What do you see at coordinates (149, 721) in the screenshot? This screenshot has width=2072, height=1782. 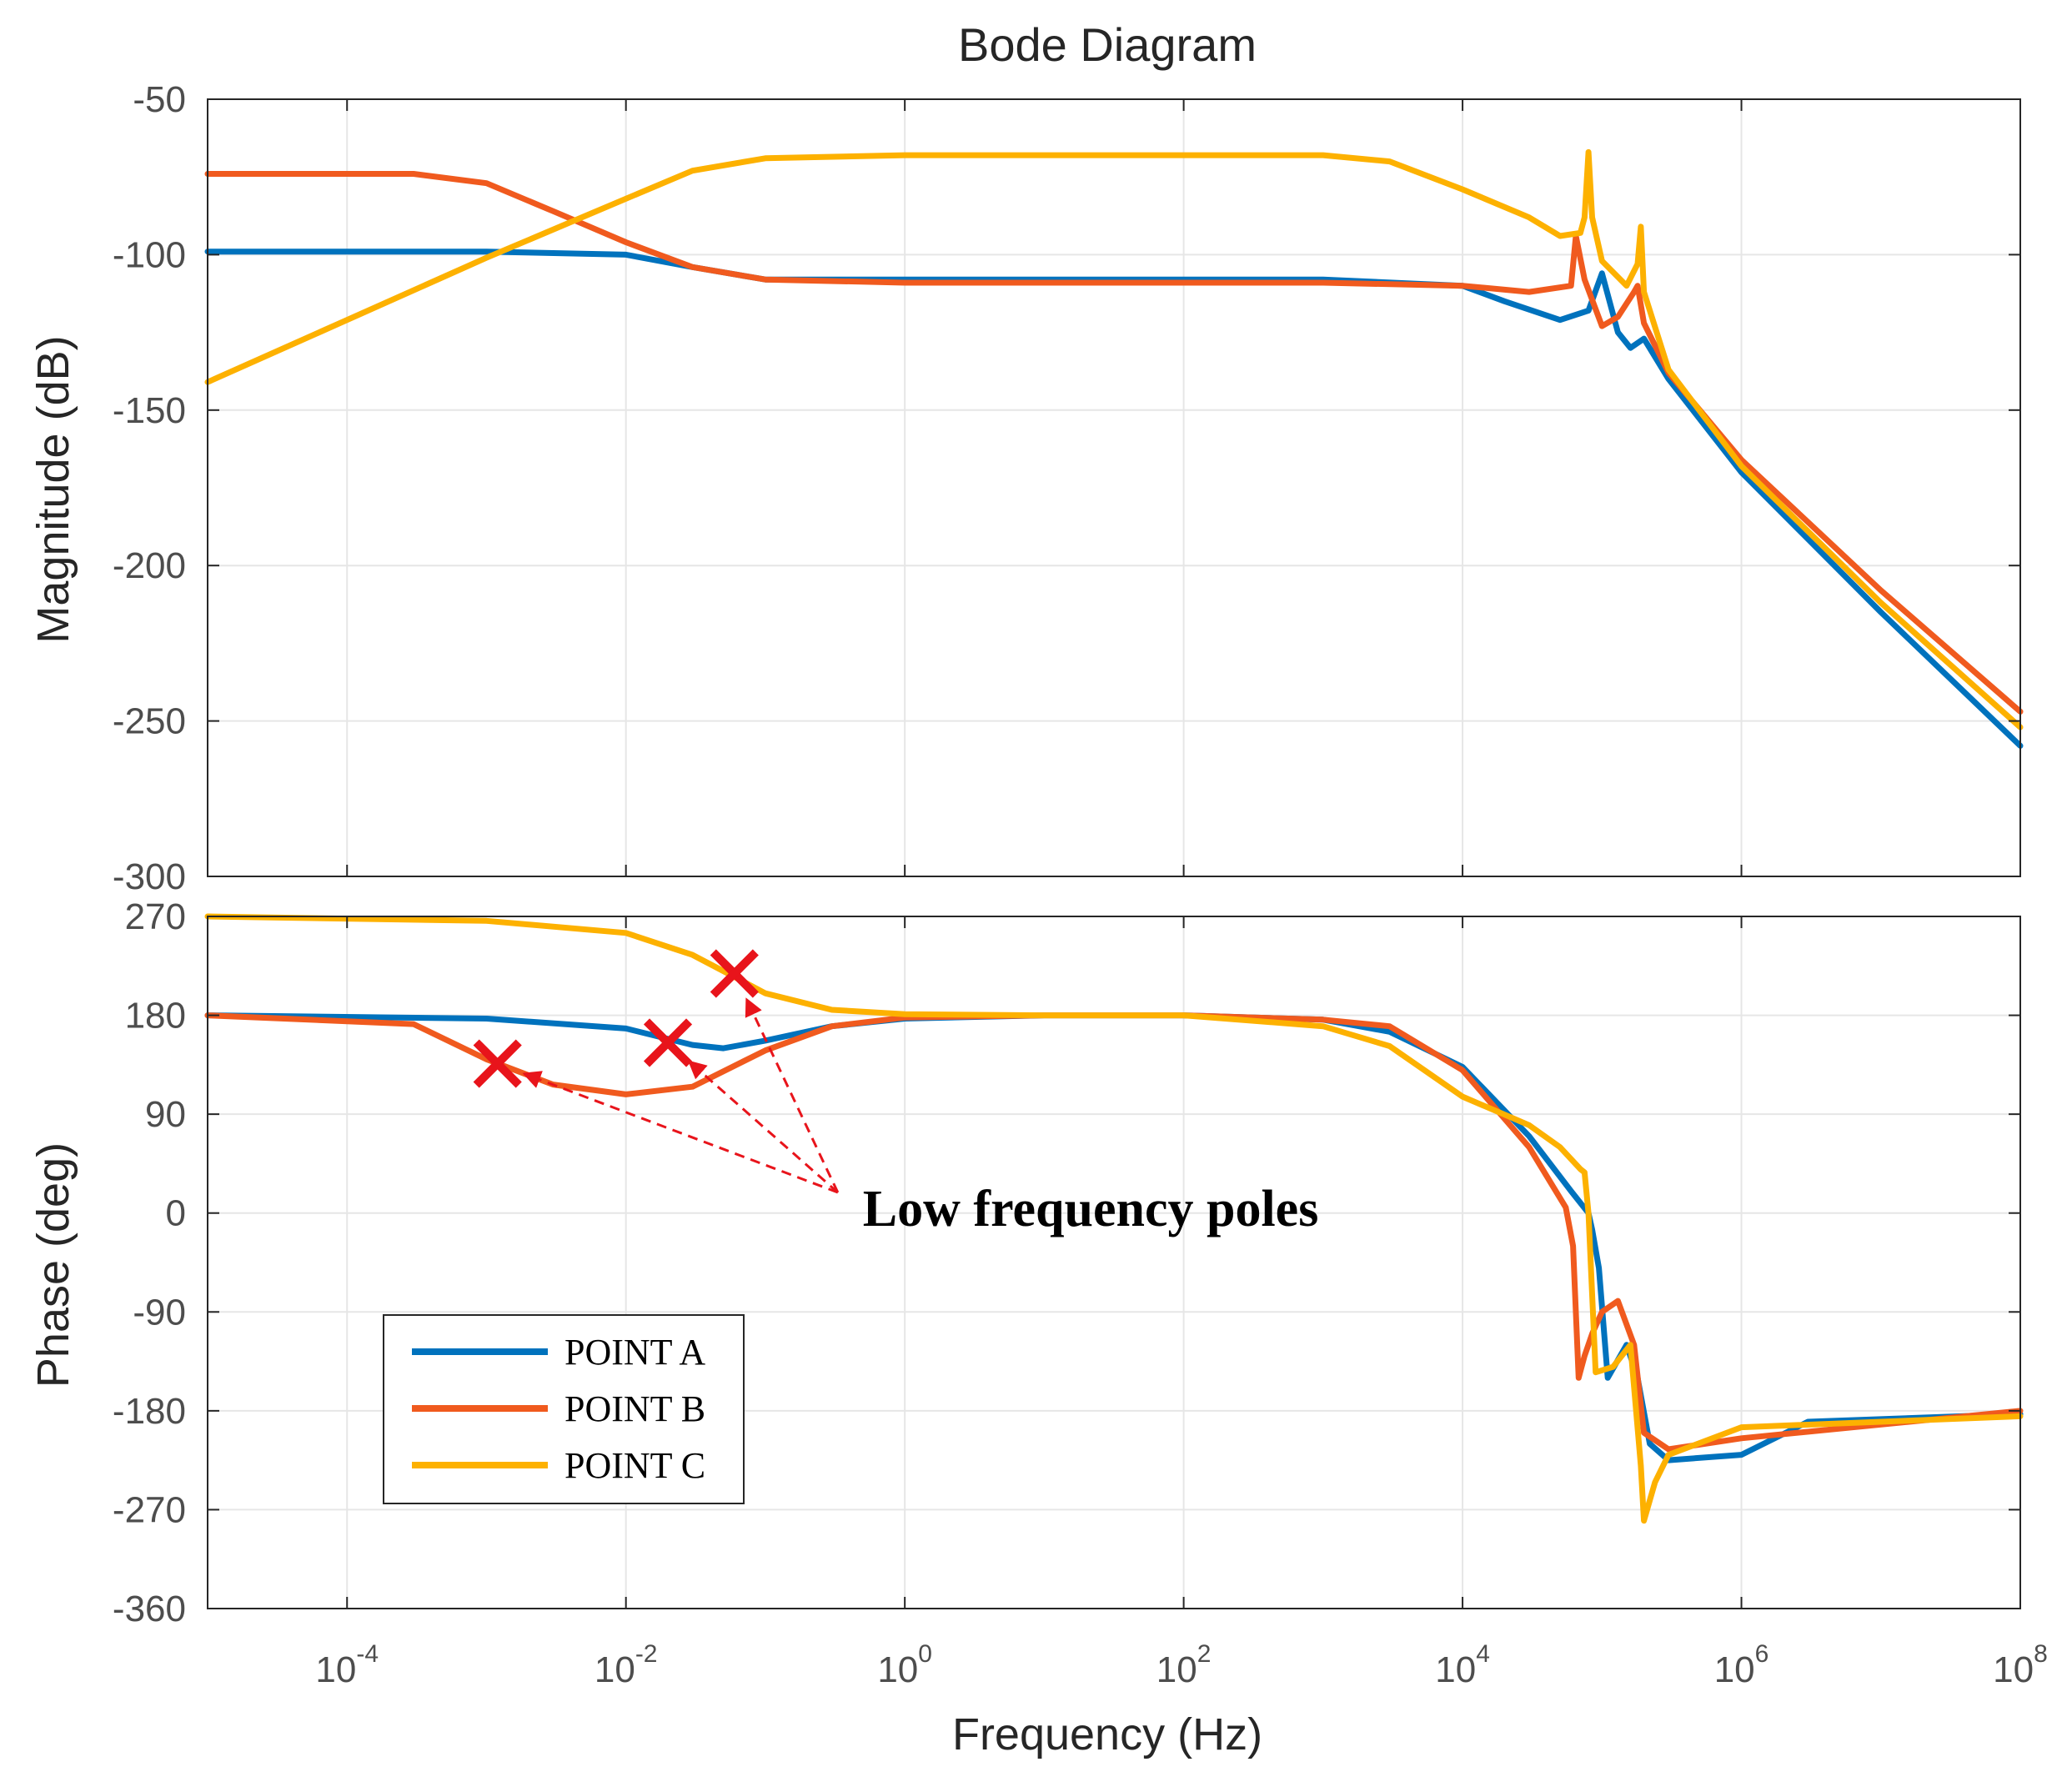 I see `magnitude-y-tick-label: -250` at bounding box center [149, 721].